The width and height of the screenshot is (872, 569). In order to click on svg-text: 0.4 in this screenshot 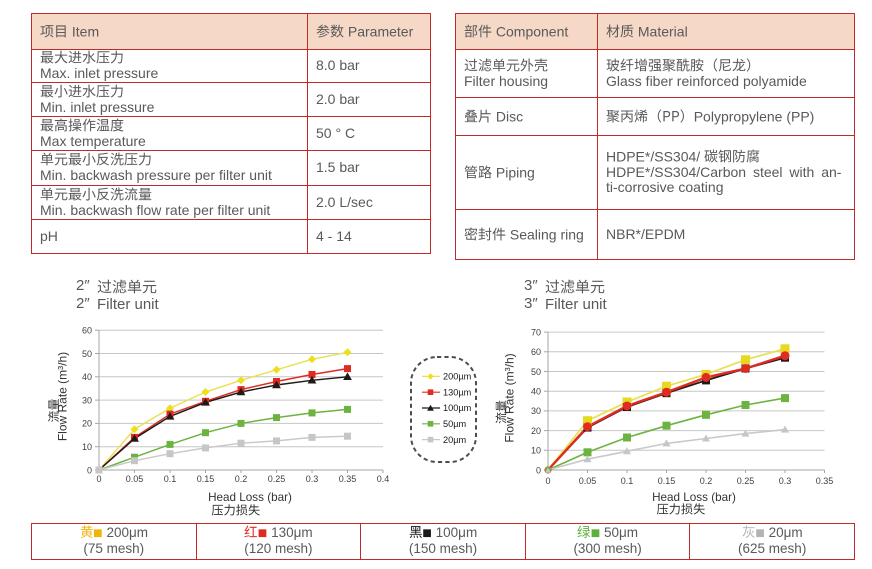, I will do `click(383, 479)`.